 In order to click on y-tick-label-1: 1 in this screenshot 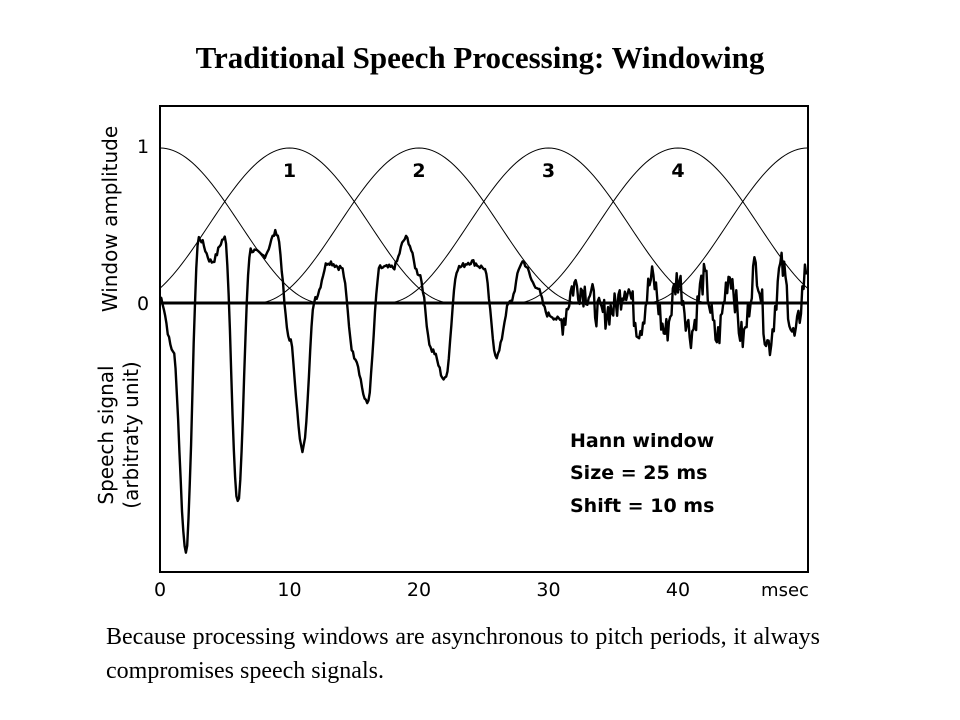, I will do `click(143, 147)`.